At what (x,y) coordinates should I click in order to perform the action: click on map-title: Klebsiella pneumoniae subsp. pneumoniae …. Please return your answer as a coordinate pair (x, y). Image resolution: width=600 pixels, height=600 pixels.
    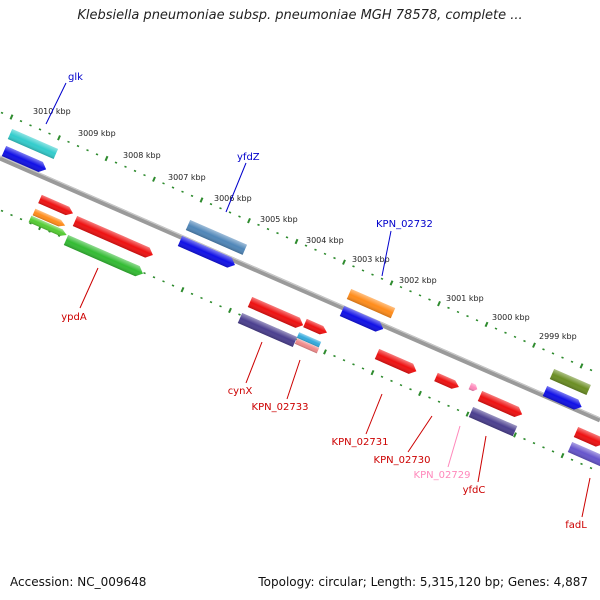
    Looking at the image, I should click on (300, 15).